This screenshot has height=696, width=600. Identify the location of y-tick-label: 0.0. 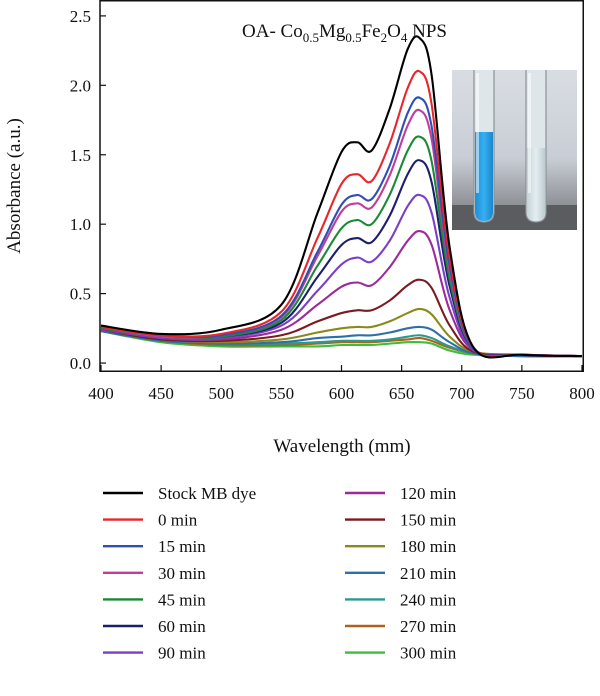
(80, 363).